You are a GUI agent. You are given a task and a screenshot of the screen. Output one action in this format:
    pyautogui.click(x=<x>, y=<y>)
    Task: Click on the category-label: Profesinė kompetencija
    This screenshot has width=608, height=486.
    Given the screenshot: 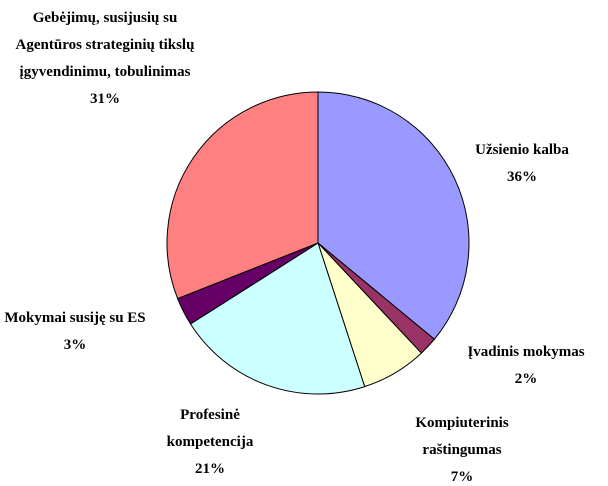 What is the action you would take?
    pyautogui.click(x=210, y=428)
    